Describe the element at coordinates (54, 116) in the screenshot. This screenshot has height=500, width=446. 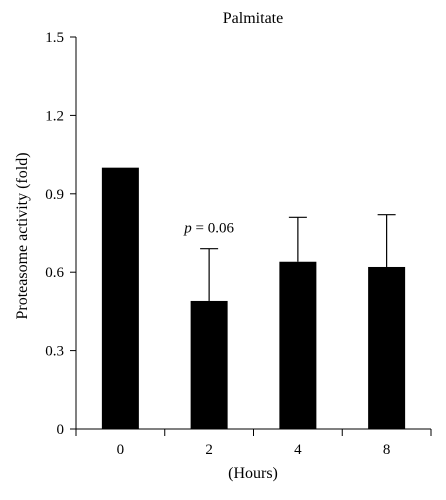
I see `y-tick-label: 1.2` at that location.